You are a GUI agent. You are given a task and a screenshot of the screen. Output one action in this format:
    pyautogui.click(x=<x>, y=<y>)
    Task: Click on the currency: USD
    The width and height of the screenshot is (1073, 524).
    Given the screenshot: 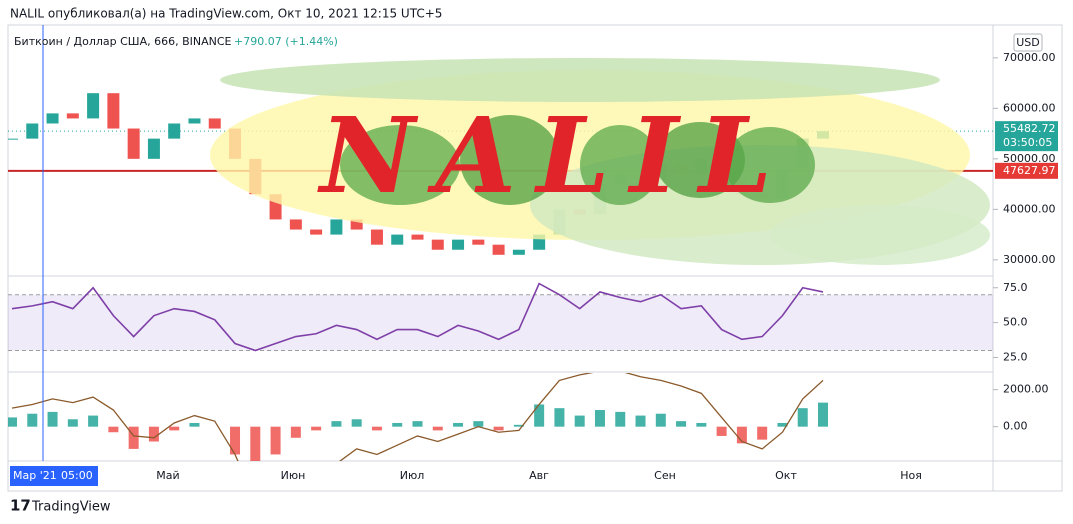 What is the action you would take?
    pyautogui.click(x=1028, y=42)
    